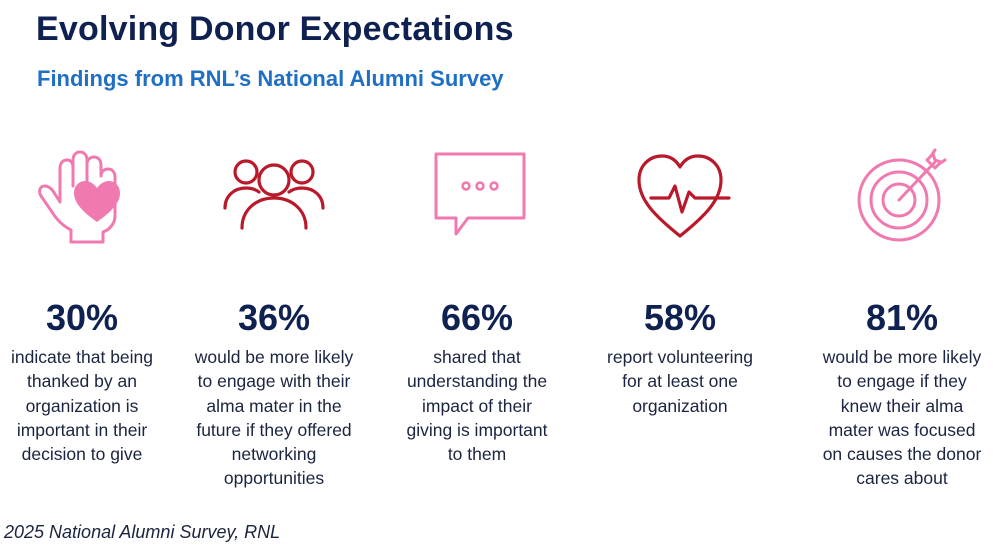  I want to click on stat-description-line: understanding the, so click(477, 381).